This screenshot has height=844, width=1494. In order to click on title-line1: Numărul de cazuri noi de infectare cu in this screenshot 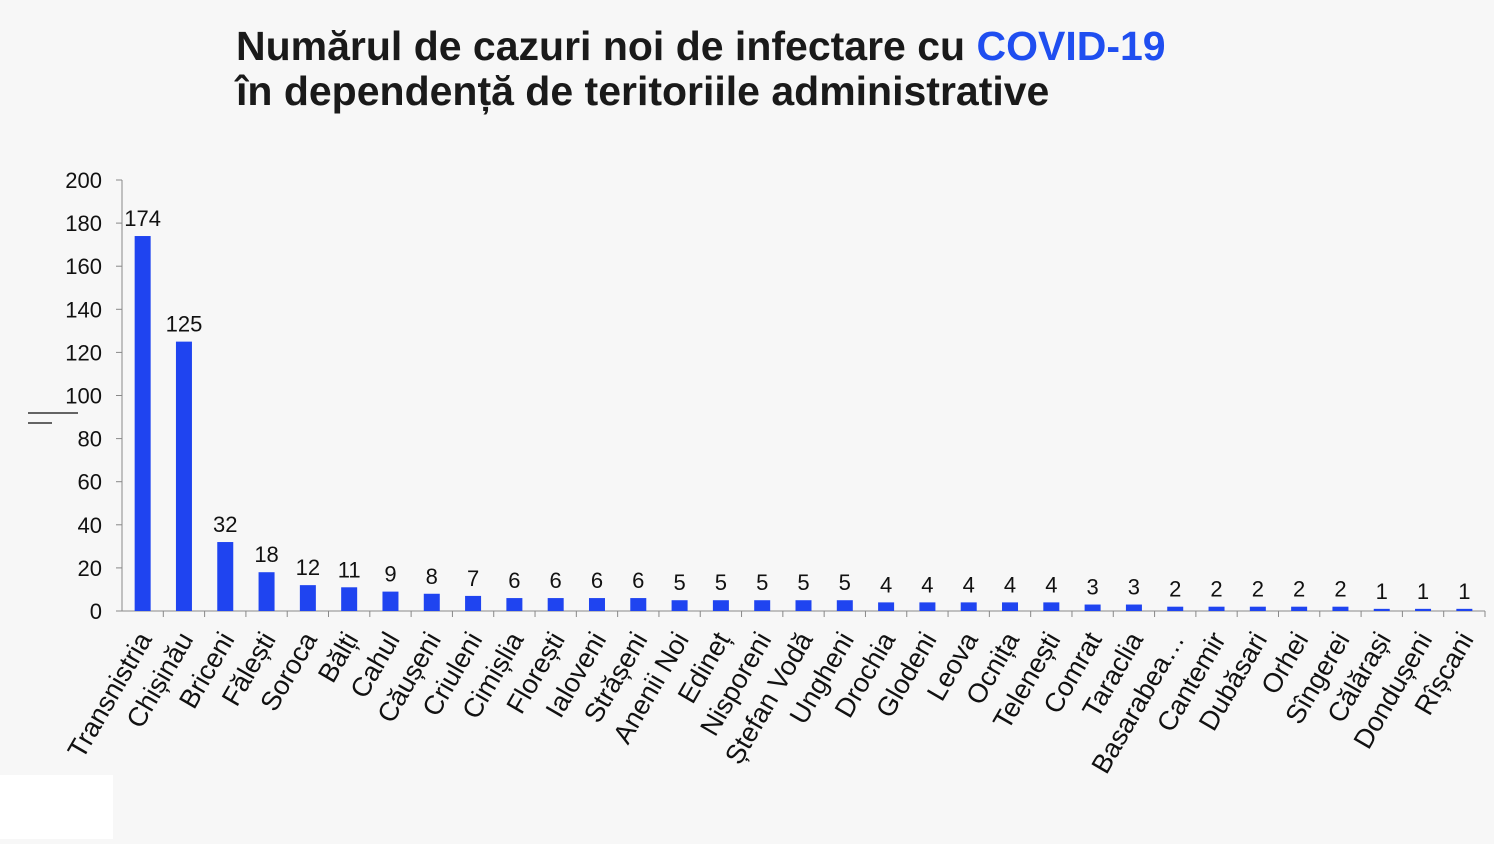, I will do `click(606, 46)`.